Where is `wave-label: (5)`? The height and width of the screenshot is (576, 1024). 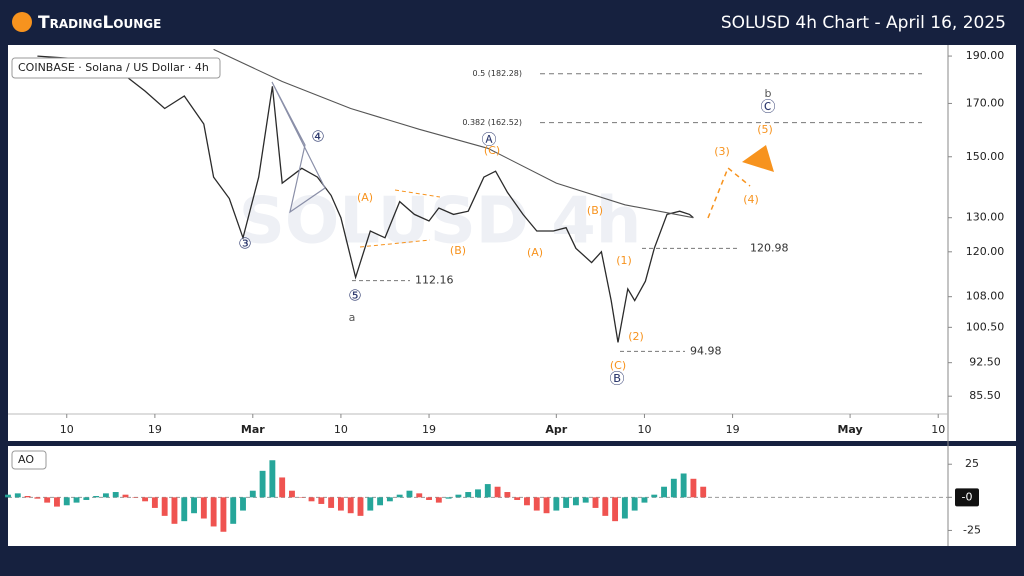 wave-label: (5) is located at coordinates (765, 129).